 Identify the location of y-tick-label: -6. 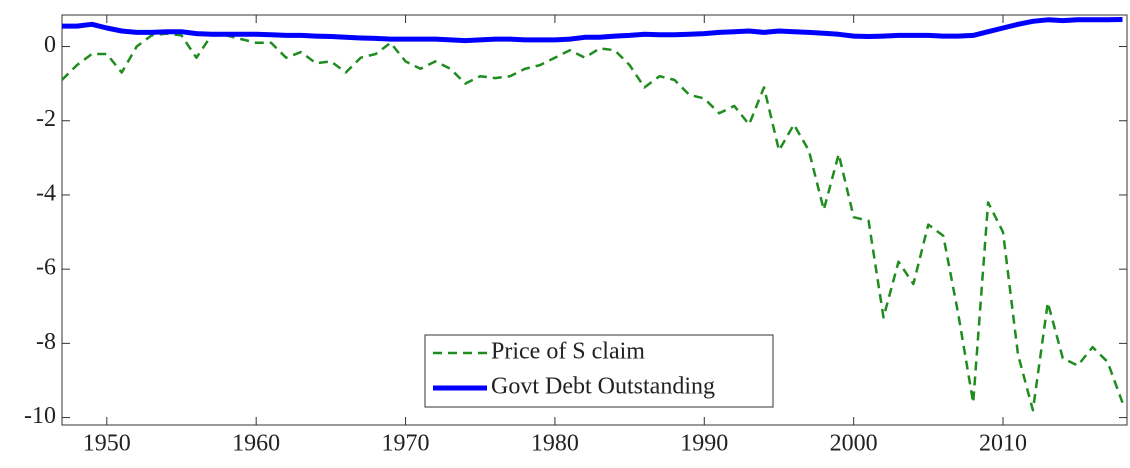
(46, 268).